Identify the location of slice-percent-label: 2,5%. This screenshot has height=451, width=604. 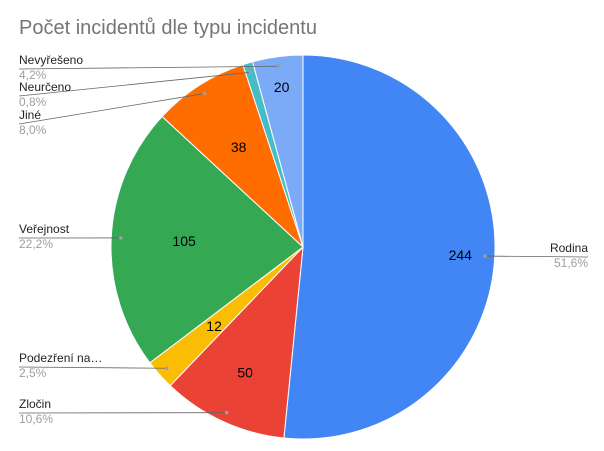
(33, 373).